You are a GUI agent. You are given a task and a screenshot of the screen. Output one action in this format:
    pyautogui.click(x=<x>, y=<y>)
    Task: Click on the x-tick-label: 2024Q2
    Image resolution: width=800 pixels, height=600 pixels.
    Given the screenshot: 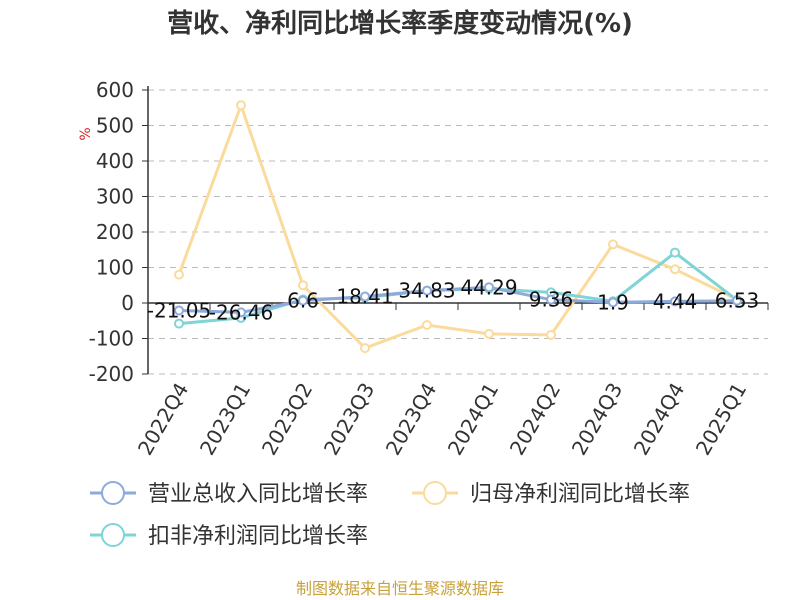 What is the action you would take?
    pyautogui.click(x=535, y=419)
    